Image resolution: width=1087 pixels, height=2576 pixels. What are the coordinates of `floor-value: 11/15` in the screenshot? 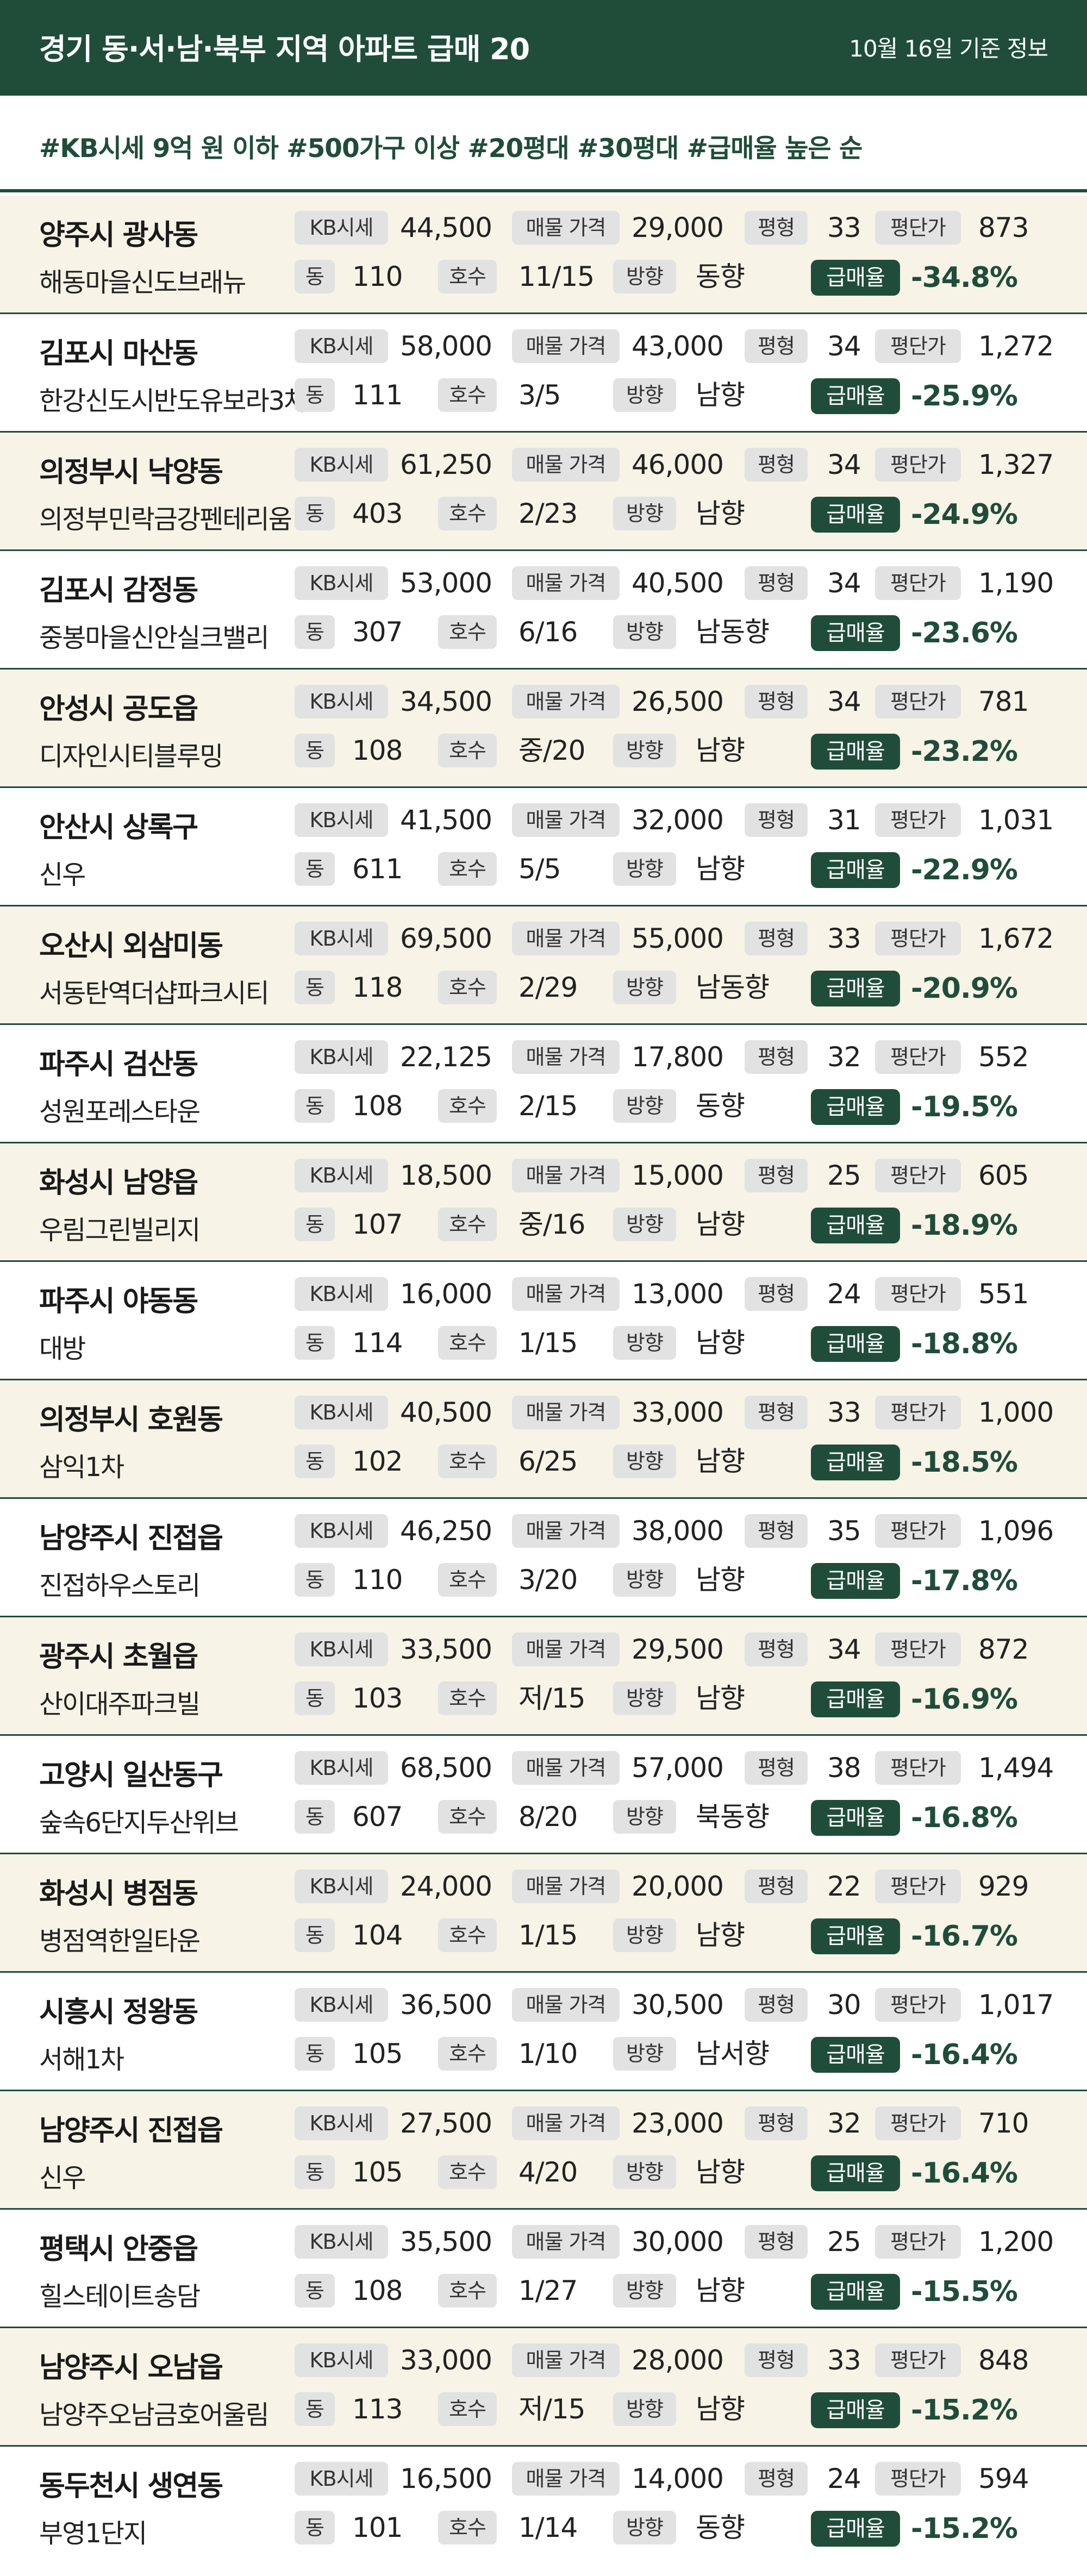 It's located at (556, 276).